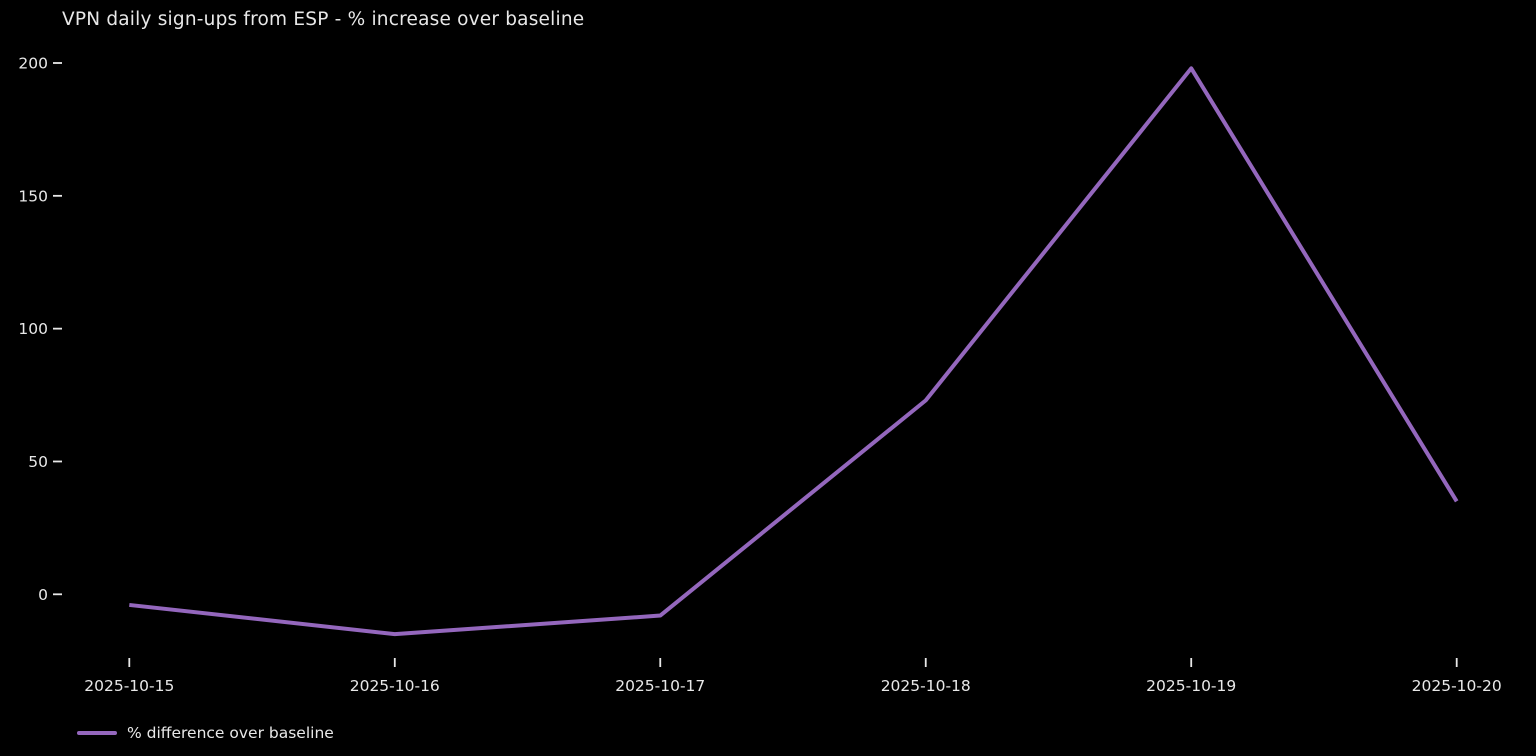 The width and height of the screenshot is (1536, 756). Describe the element at coordinates (660, 686) in the screenshot. I see `x-tick-label: 2025-10-17` at that location.